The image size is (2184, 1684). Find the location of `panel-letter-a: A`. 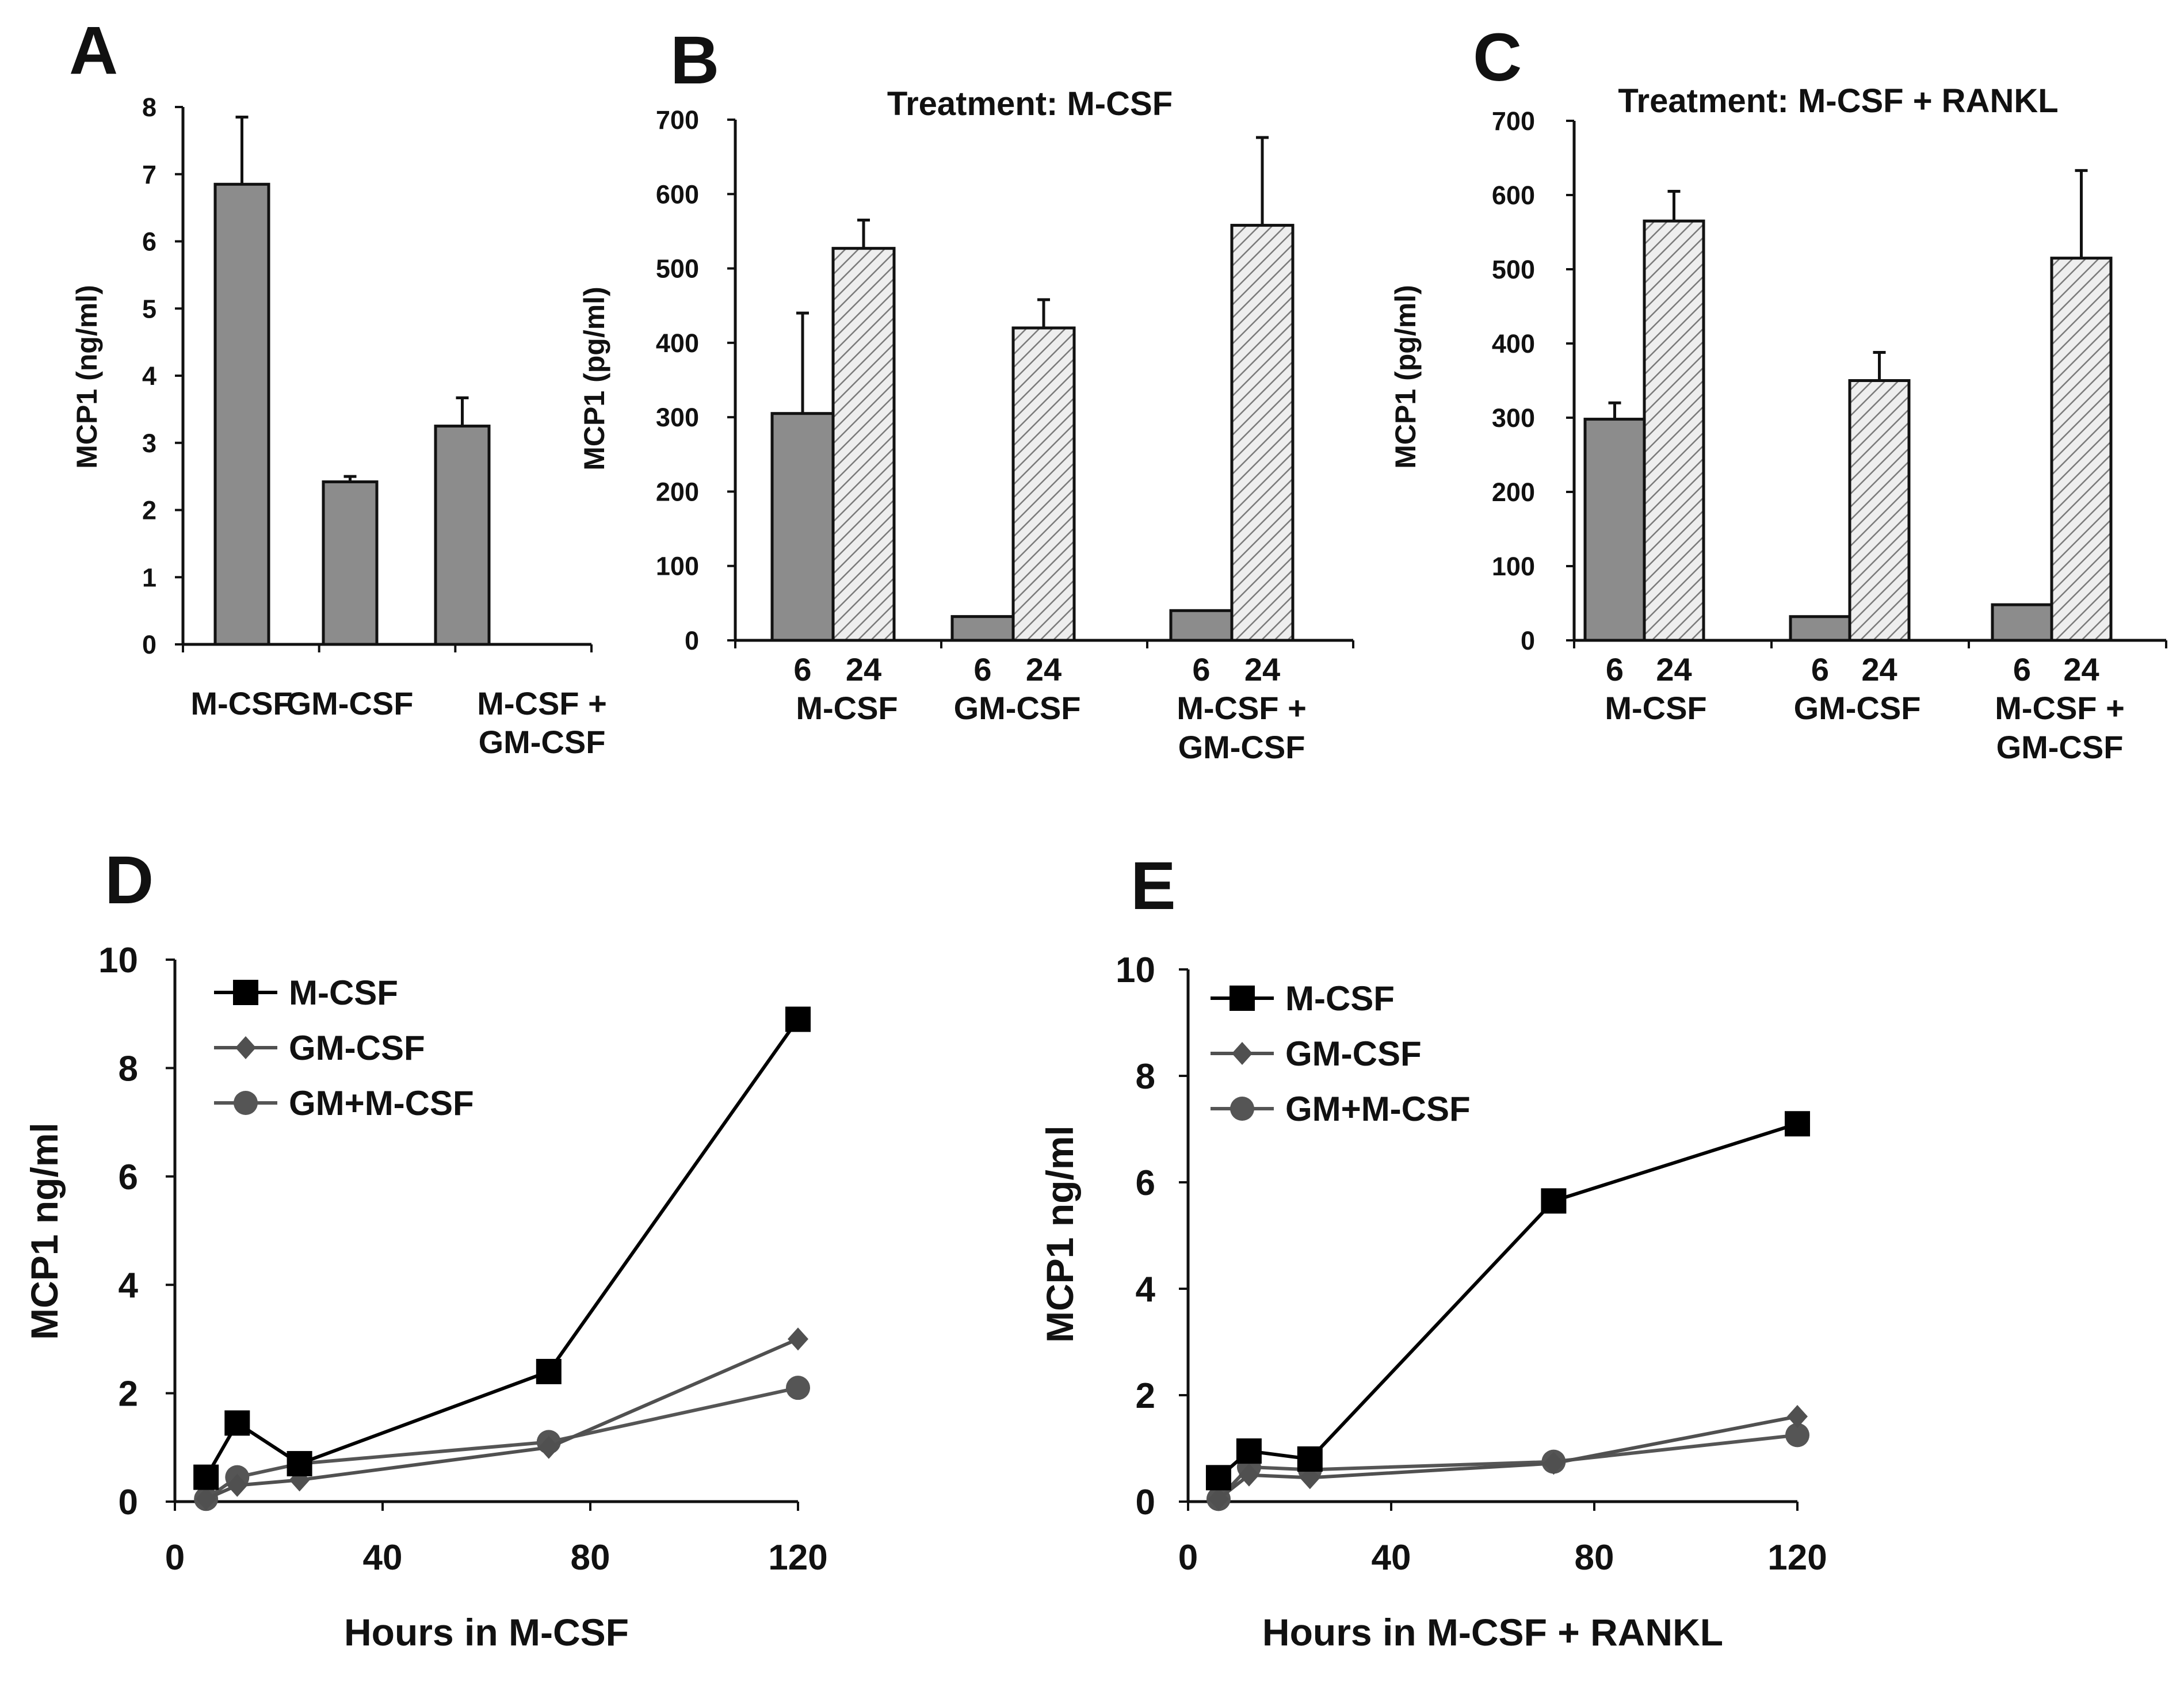

panel-letter-a: A is located at coordinates (93, 51).